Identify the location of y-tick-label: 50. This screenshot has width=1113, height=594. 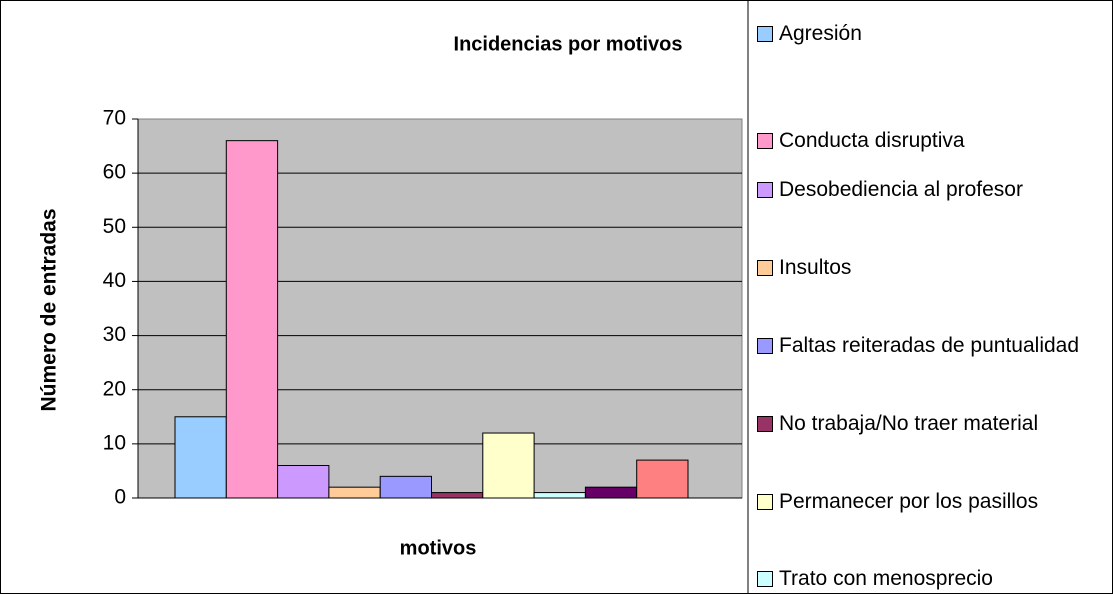
(114, 226).